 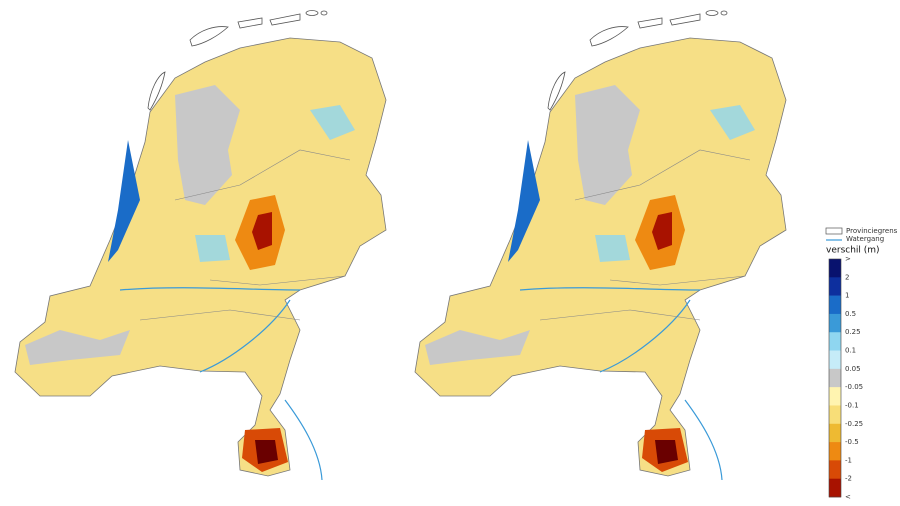 I want to click on colorbar-label: 0.05, so click(x=853, y=369).